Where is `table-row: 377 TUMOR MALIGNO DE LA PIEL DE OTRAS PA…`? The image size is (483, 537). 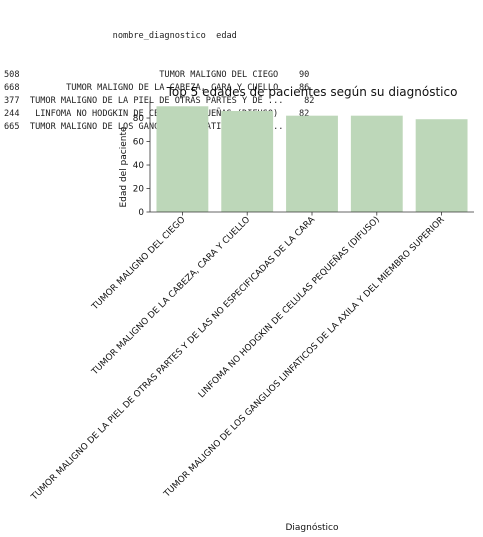 table-row: 377 TUMOR MALIGNO DE LA PIEL DE OTRAS PA… is located at coordinates (159, 101).